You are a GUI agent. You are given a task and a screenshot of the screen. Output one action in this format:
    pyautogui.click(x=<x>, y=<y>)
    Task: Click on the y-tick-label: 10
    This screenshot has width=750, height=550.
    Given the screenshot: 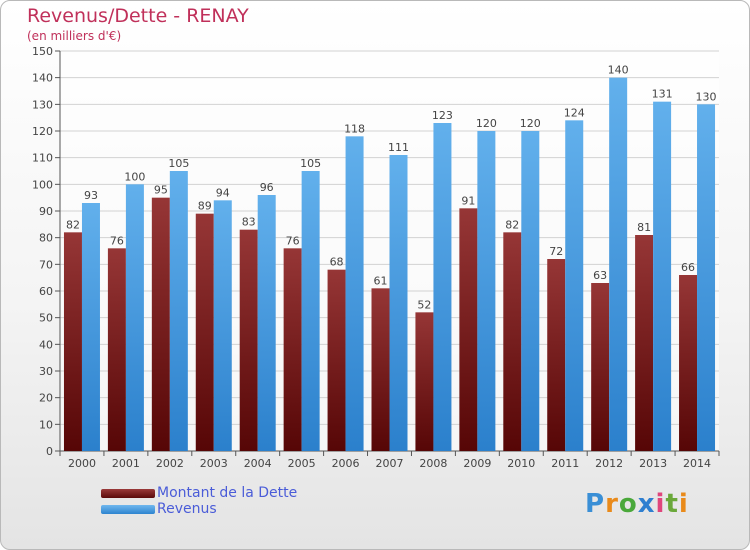 What is the action you would take?
    pyautogui.click(x=46, y=424)
    